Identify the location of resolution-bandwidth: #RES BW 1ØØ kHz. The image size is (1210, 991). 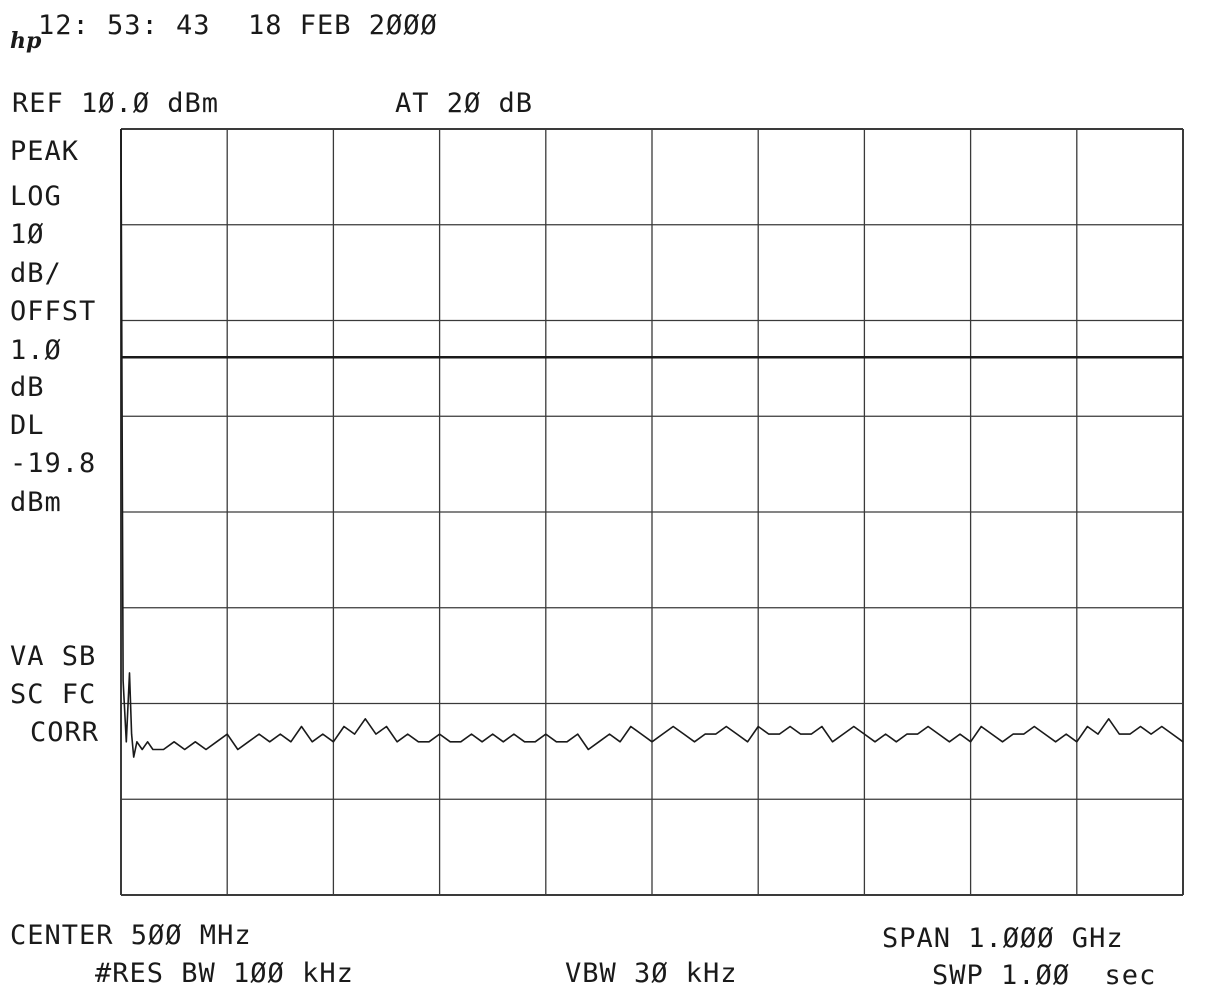
(224, 973).